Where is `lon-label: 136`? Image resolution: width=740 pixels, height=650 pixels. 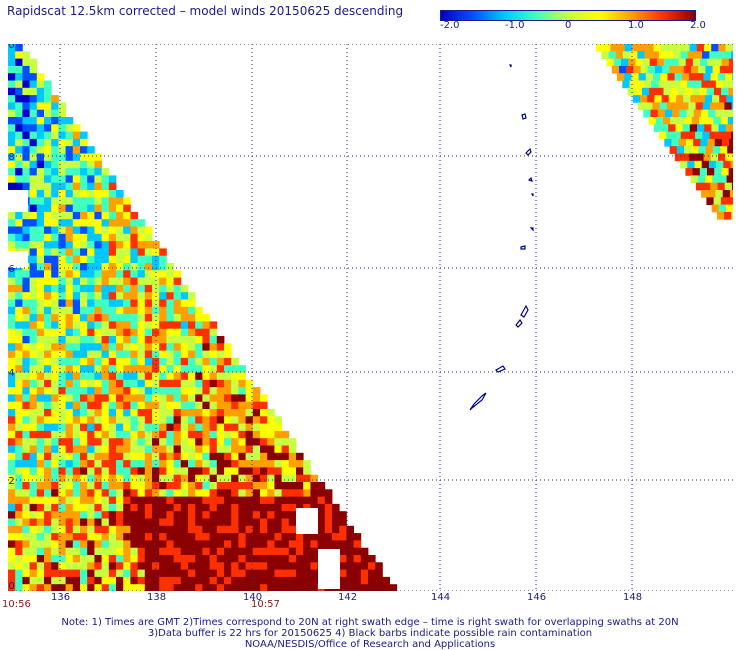 lon-label: 136 is located at coordinates (61, 597).